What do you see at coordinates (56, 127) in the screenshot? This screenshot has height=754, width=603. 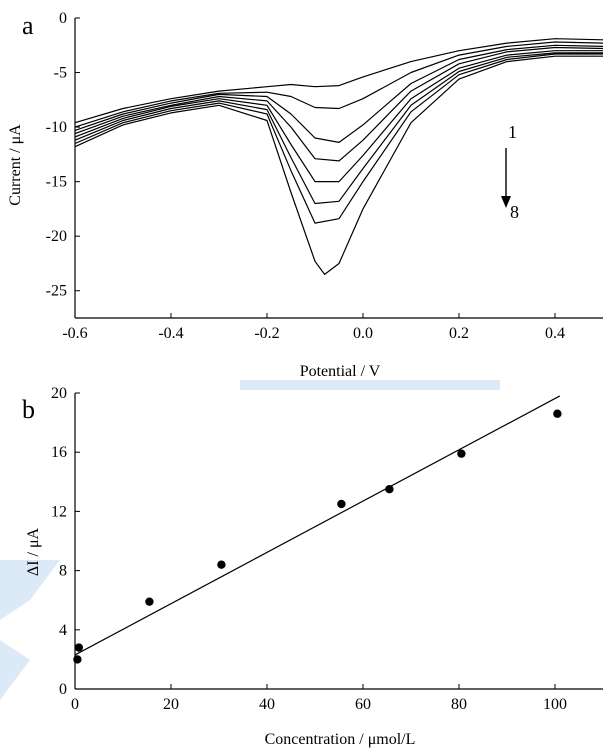 I see `y-tick-label: -10` at bounding box center [56, 127].